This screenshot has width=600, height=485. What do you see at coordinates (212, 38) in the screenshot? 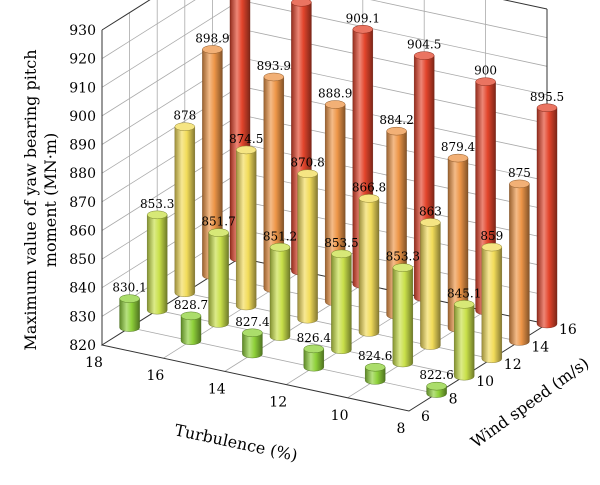
I see `data-label: 898.9` at bounding box center [212, 38].